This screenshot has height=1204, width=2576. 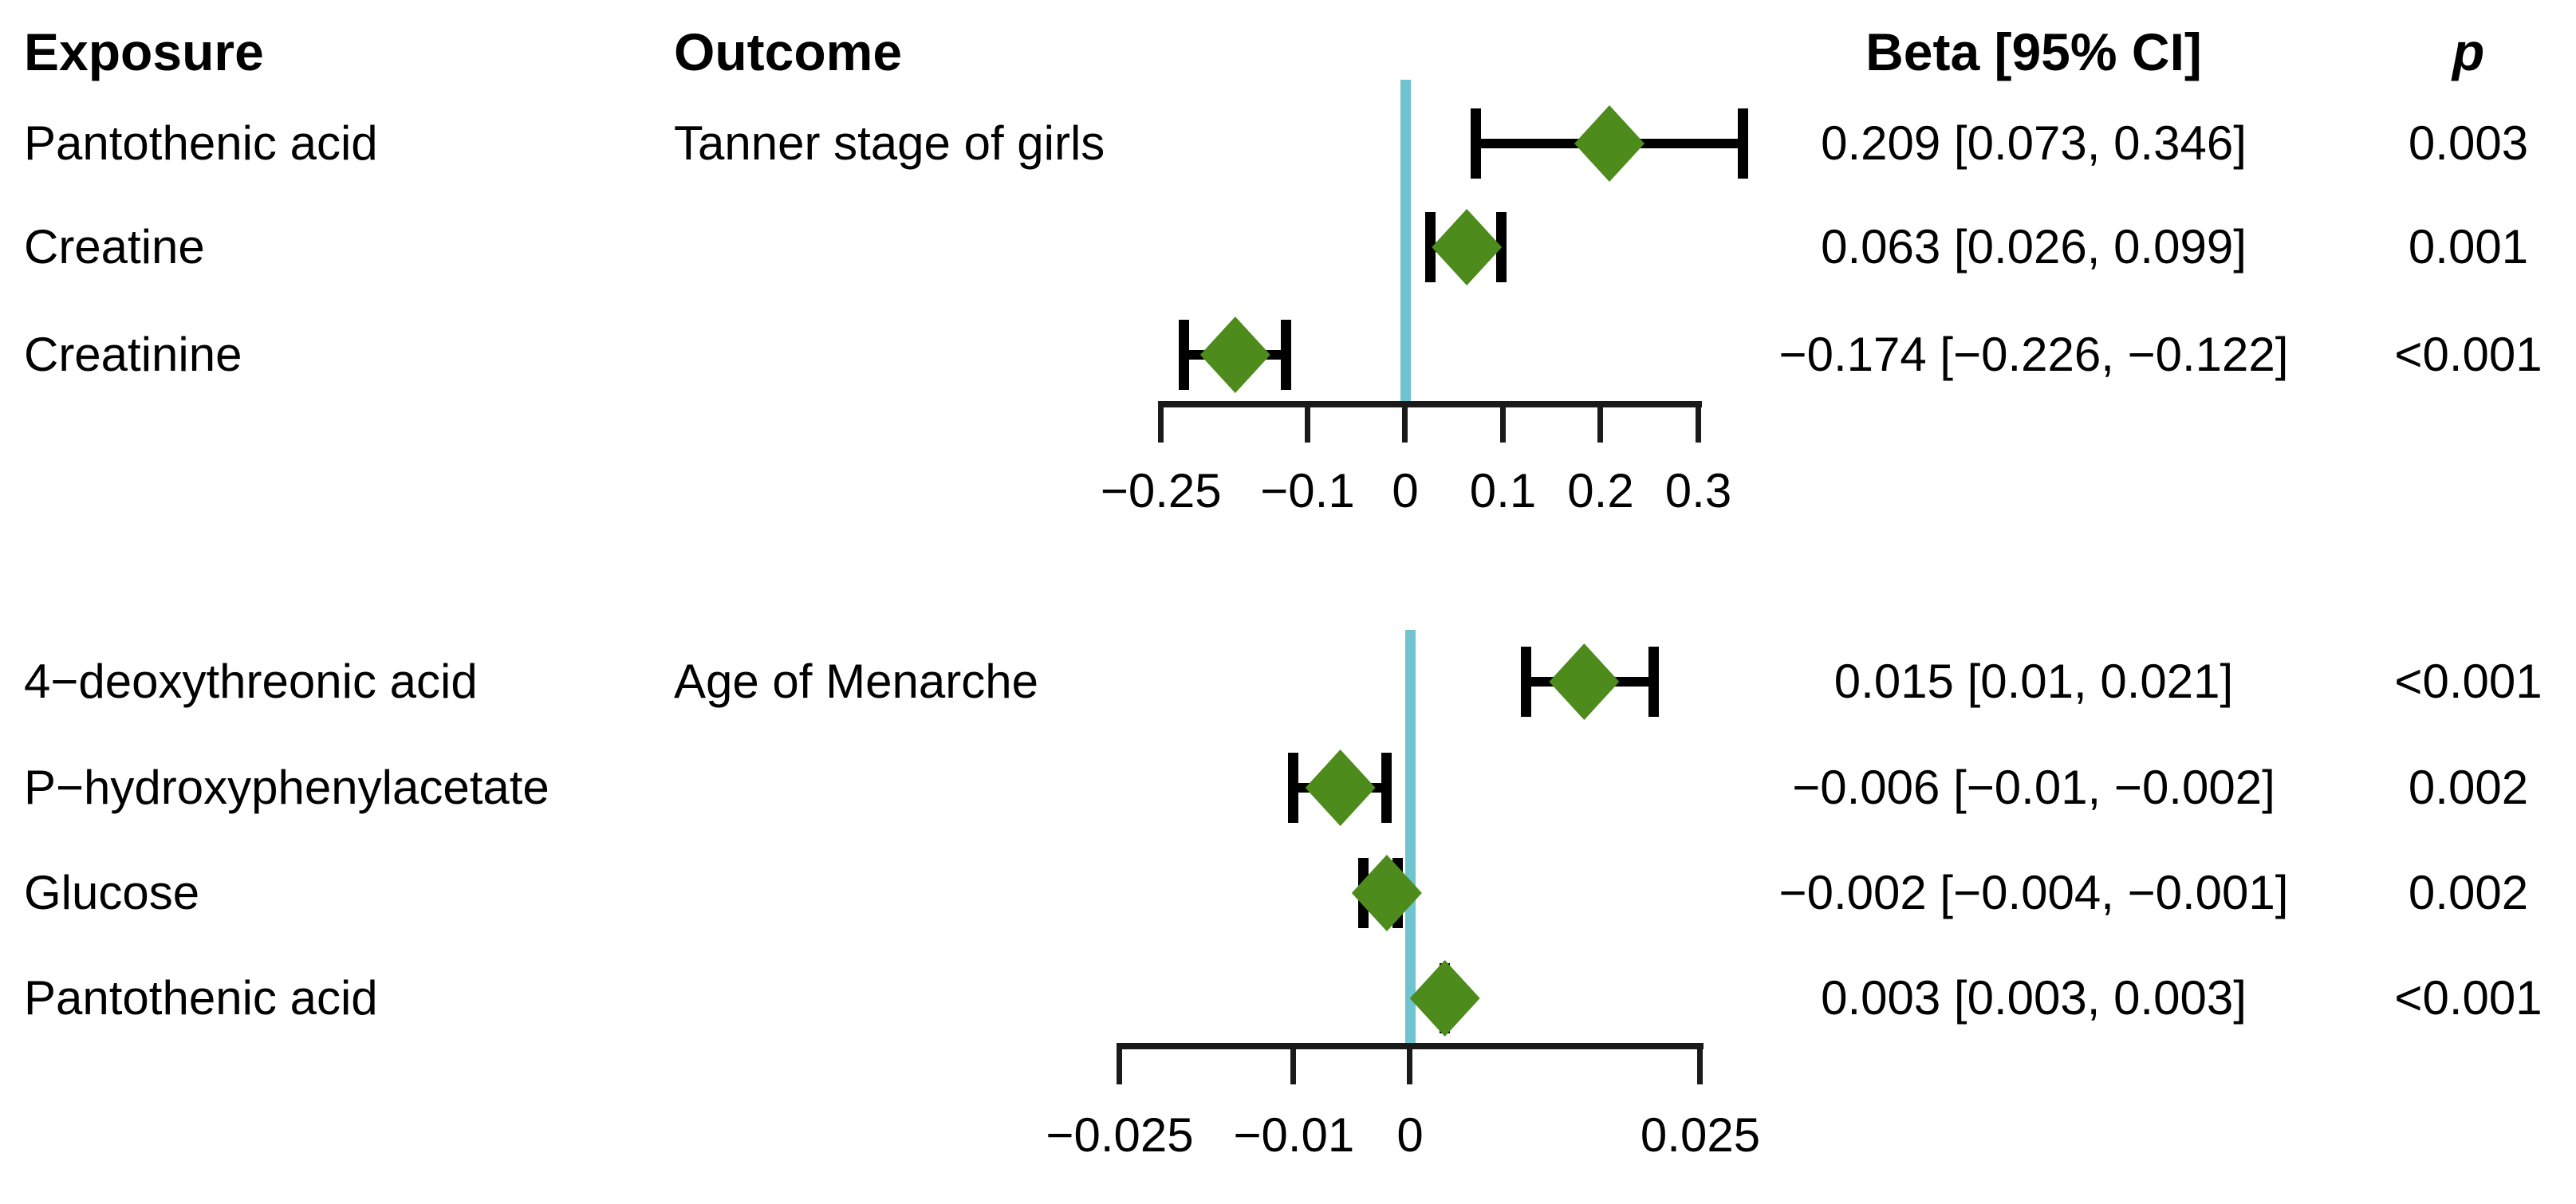 What do you see at coordinates (2468, 51) in the screenshot?
I see `header-p: p` at bounding box center [2468, 51].